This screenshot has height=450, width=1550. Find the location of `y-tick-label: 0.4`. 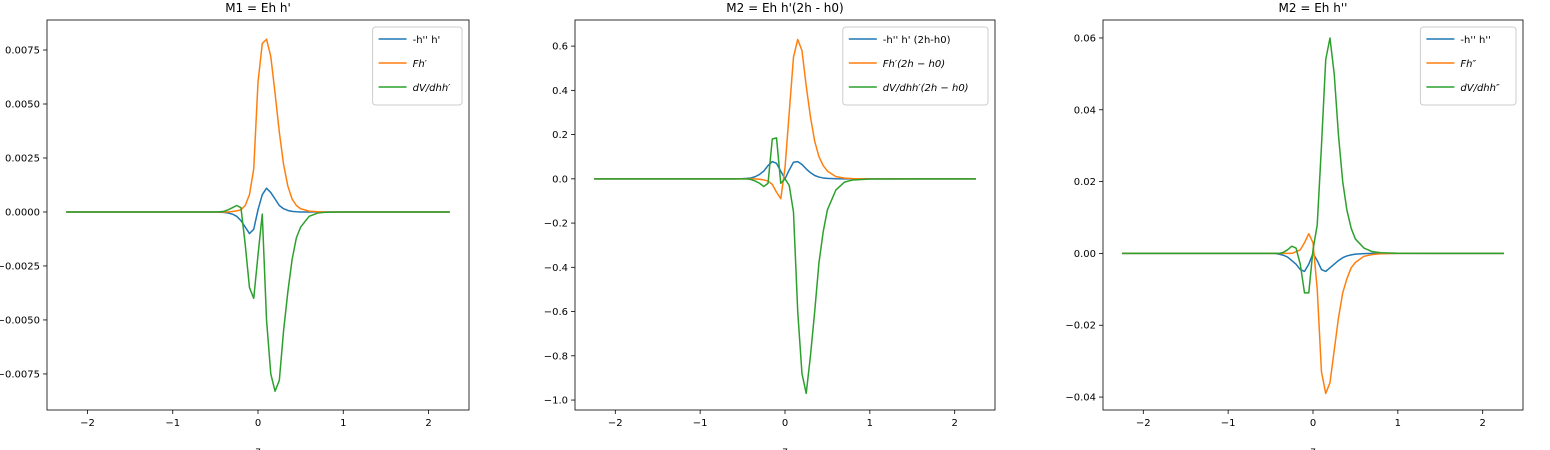

y-tick-label: 0.4 is located at coordinates (560, 91).